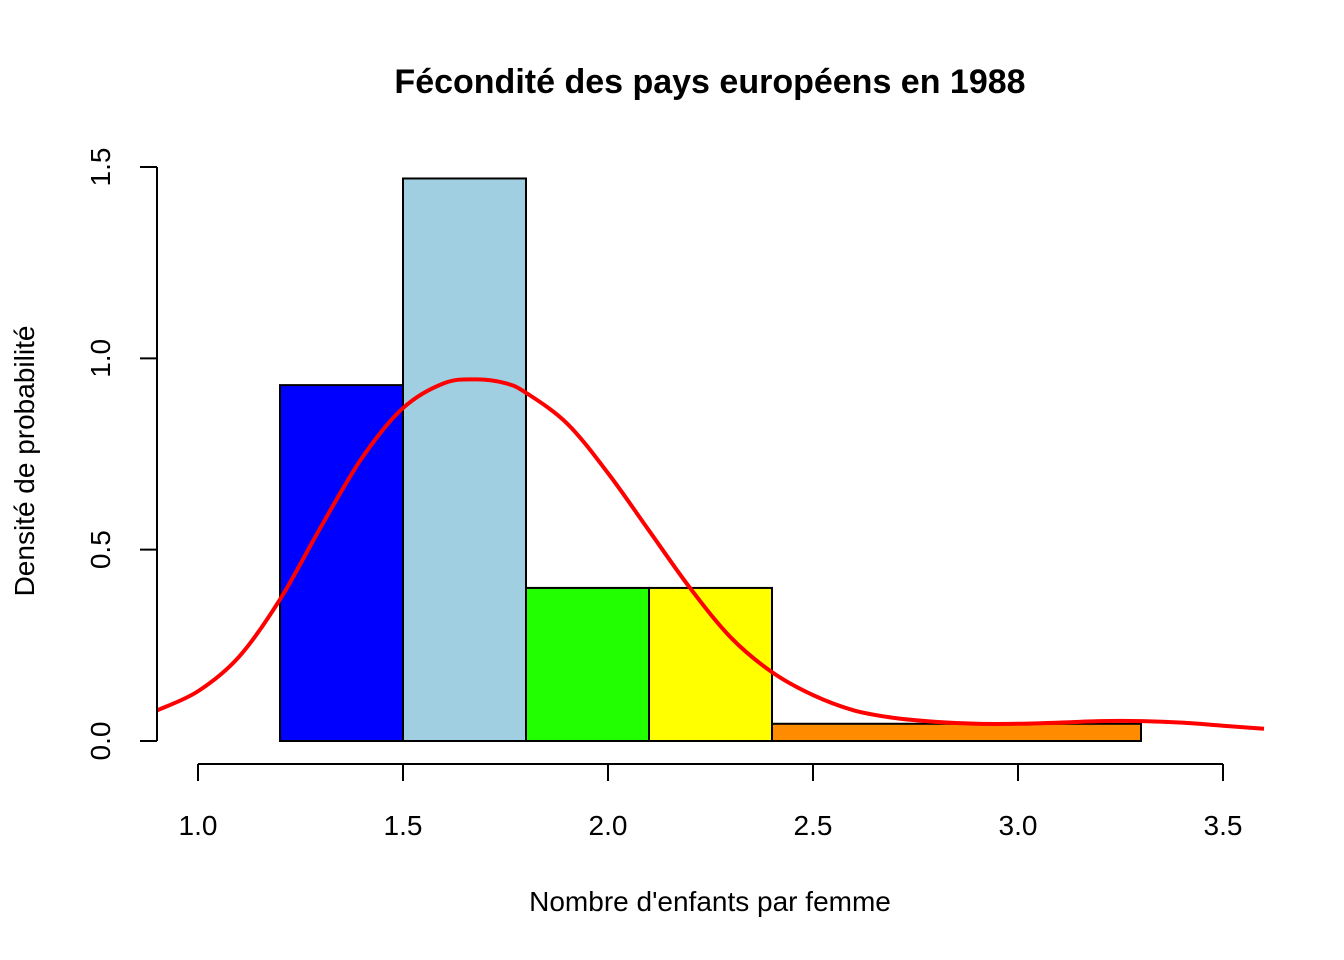 The width and height of the screenshot is (1344, 960). What do you see at coordinates (100, 549) in the screenshot?
I see `y-tick-label-1: 0.5` at bounding box center [100, 549].